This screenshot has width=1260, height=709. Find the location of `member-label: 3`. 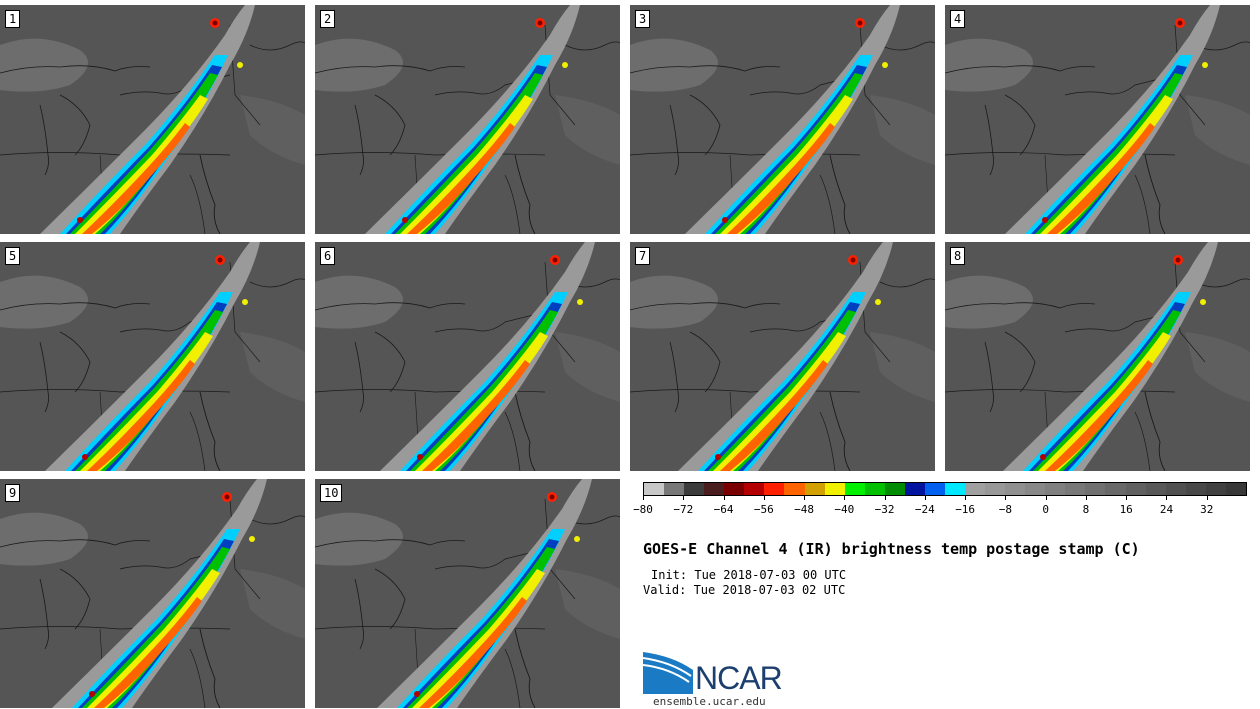

member-label: 3 is located at coordinates (643, 19).